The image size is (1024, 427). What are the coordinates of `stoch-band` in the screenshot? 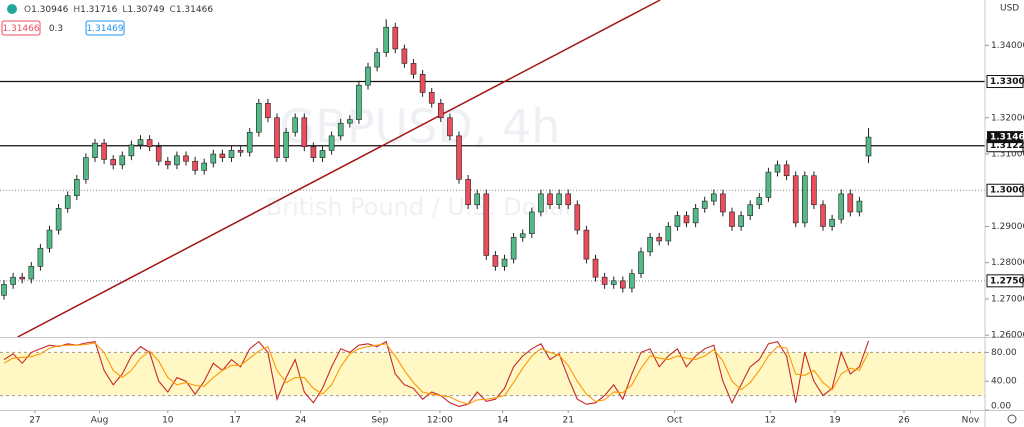 It's located at (492, 374).